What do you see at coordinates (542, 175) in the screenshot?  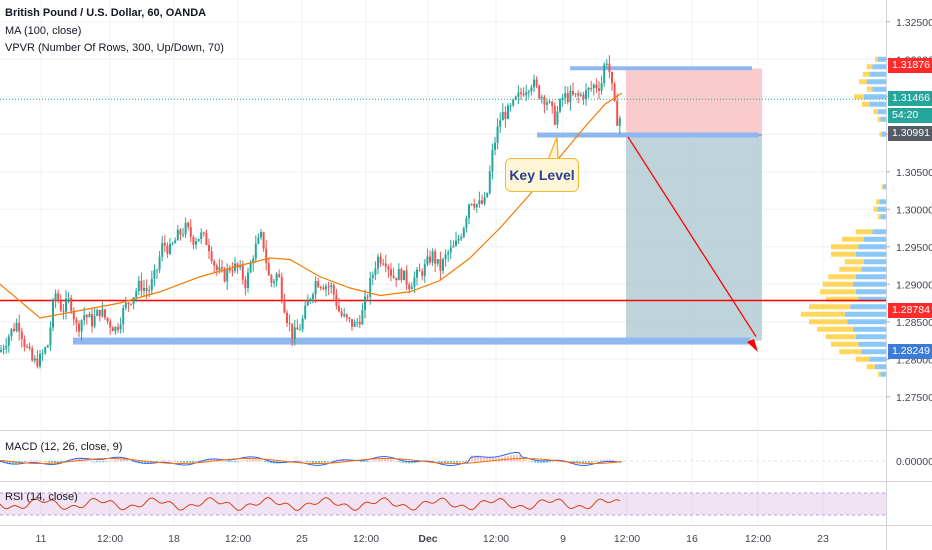 I see `key-level-callout: Key Level` at bounding box center [542, 175].